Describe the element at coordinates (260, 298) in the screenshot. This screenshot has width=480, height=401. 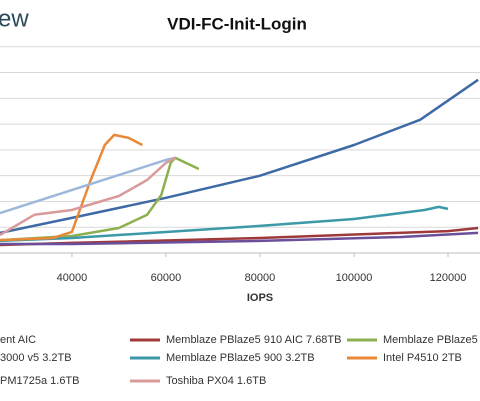
I see `x-axis-label: IOPS` at that location.